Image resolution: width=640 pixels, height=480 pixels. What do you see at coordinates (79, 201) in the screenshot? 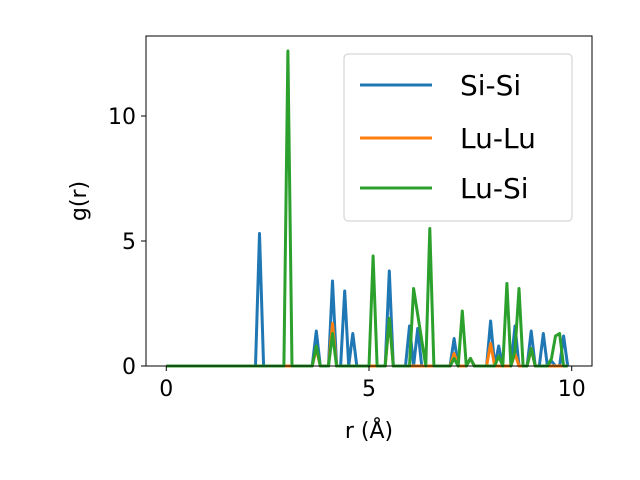
I see `y-axis-label: g(r)` at bounding box center [79, 201].